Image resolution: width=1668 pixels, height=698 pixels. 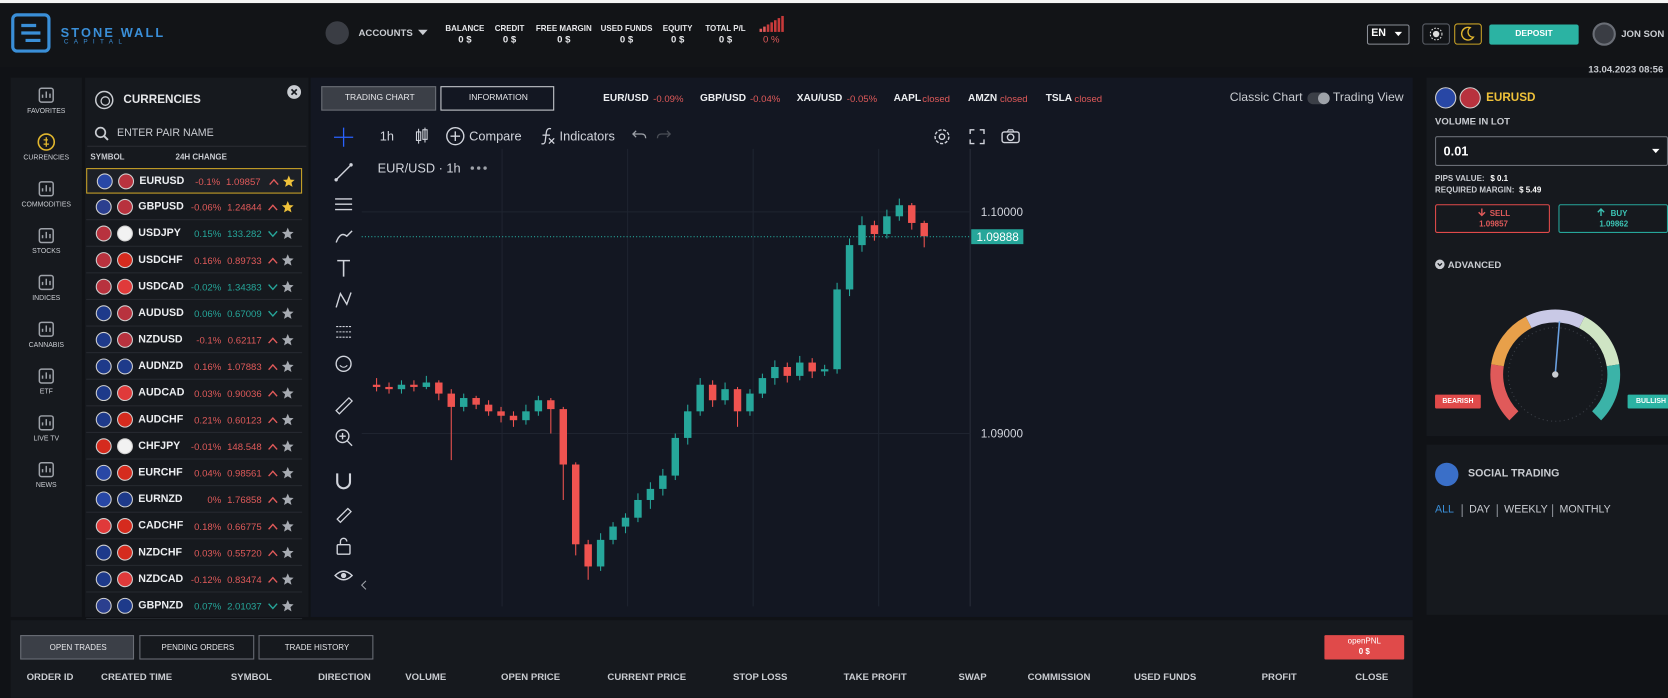 What do you see at coordinates (1551, 151) in the screenshot?
I see `volume-input` at bounding box center [1551, 151].